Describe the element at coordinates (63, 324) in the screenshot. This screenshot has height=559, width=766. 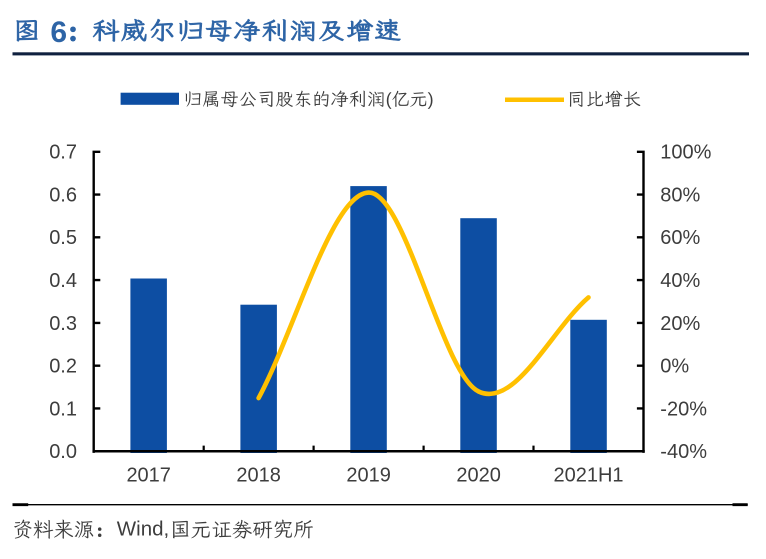
I see `svg-text: 0.3` at that location.